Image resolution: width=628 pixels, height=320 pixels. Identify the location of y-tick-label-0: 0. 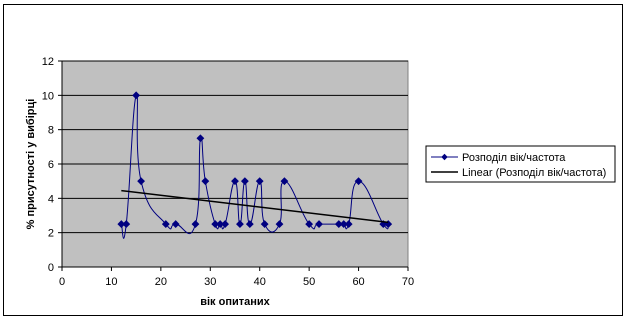
(51, 268).